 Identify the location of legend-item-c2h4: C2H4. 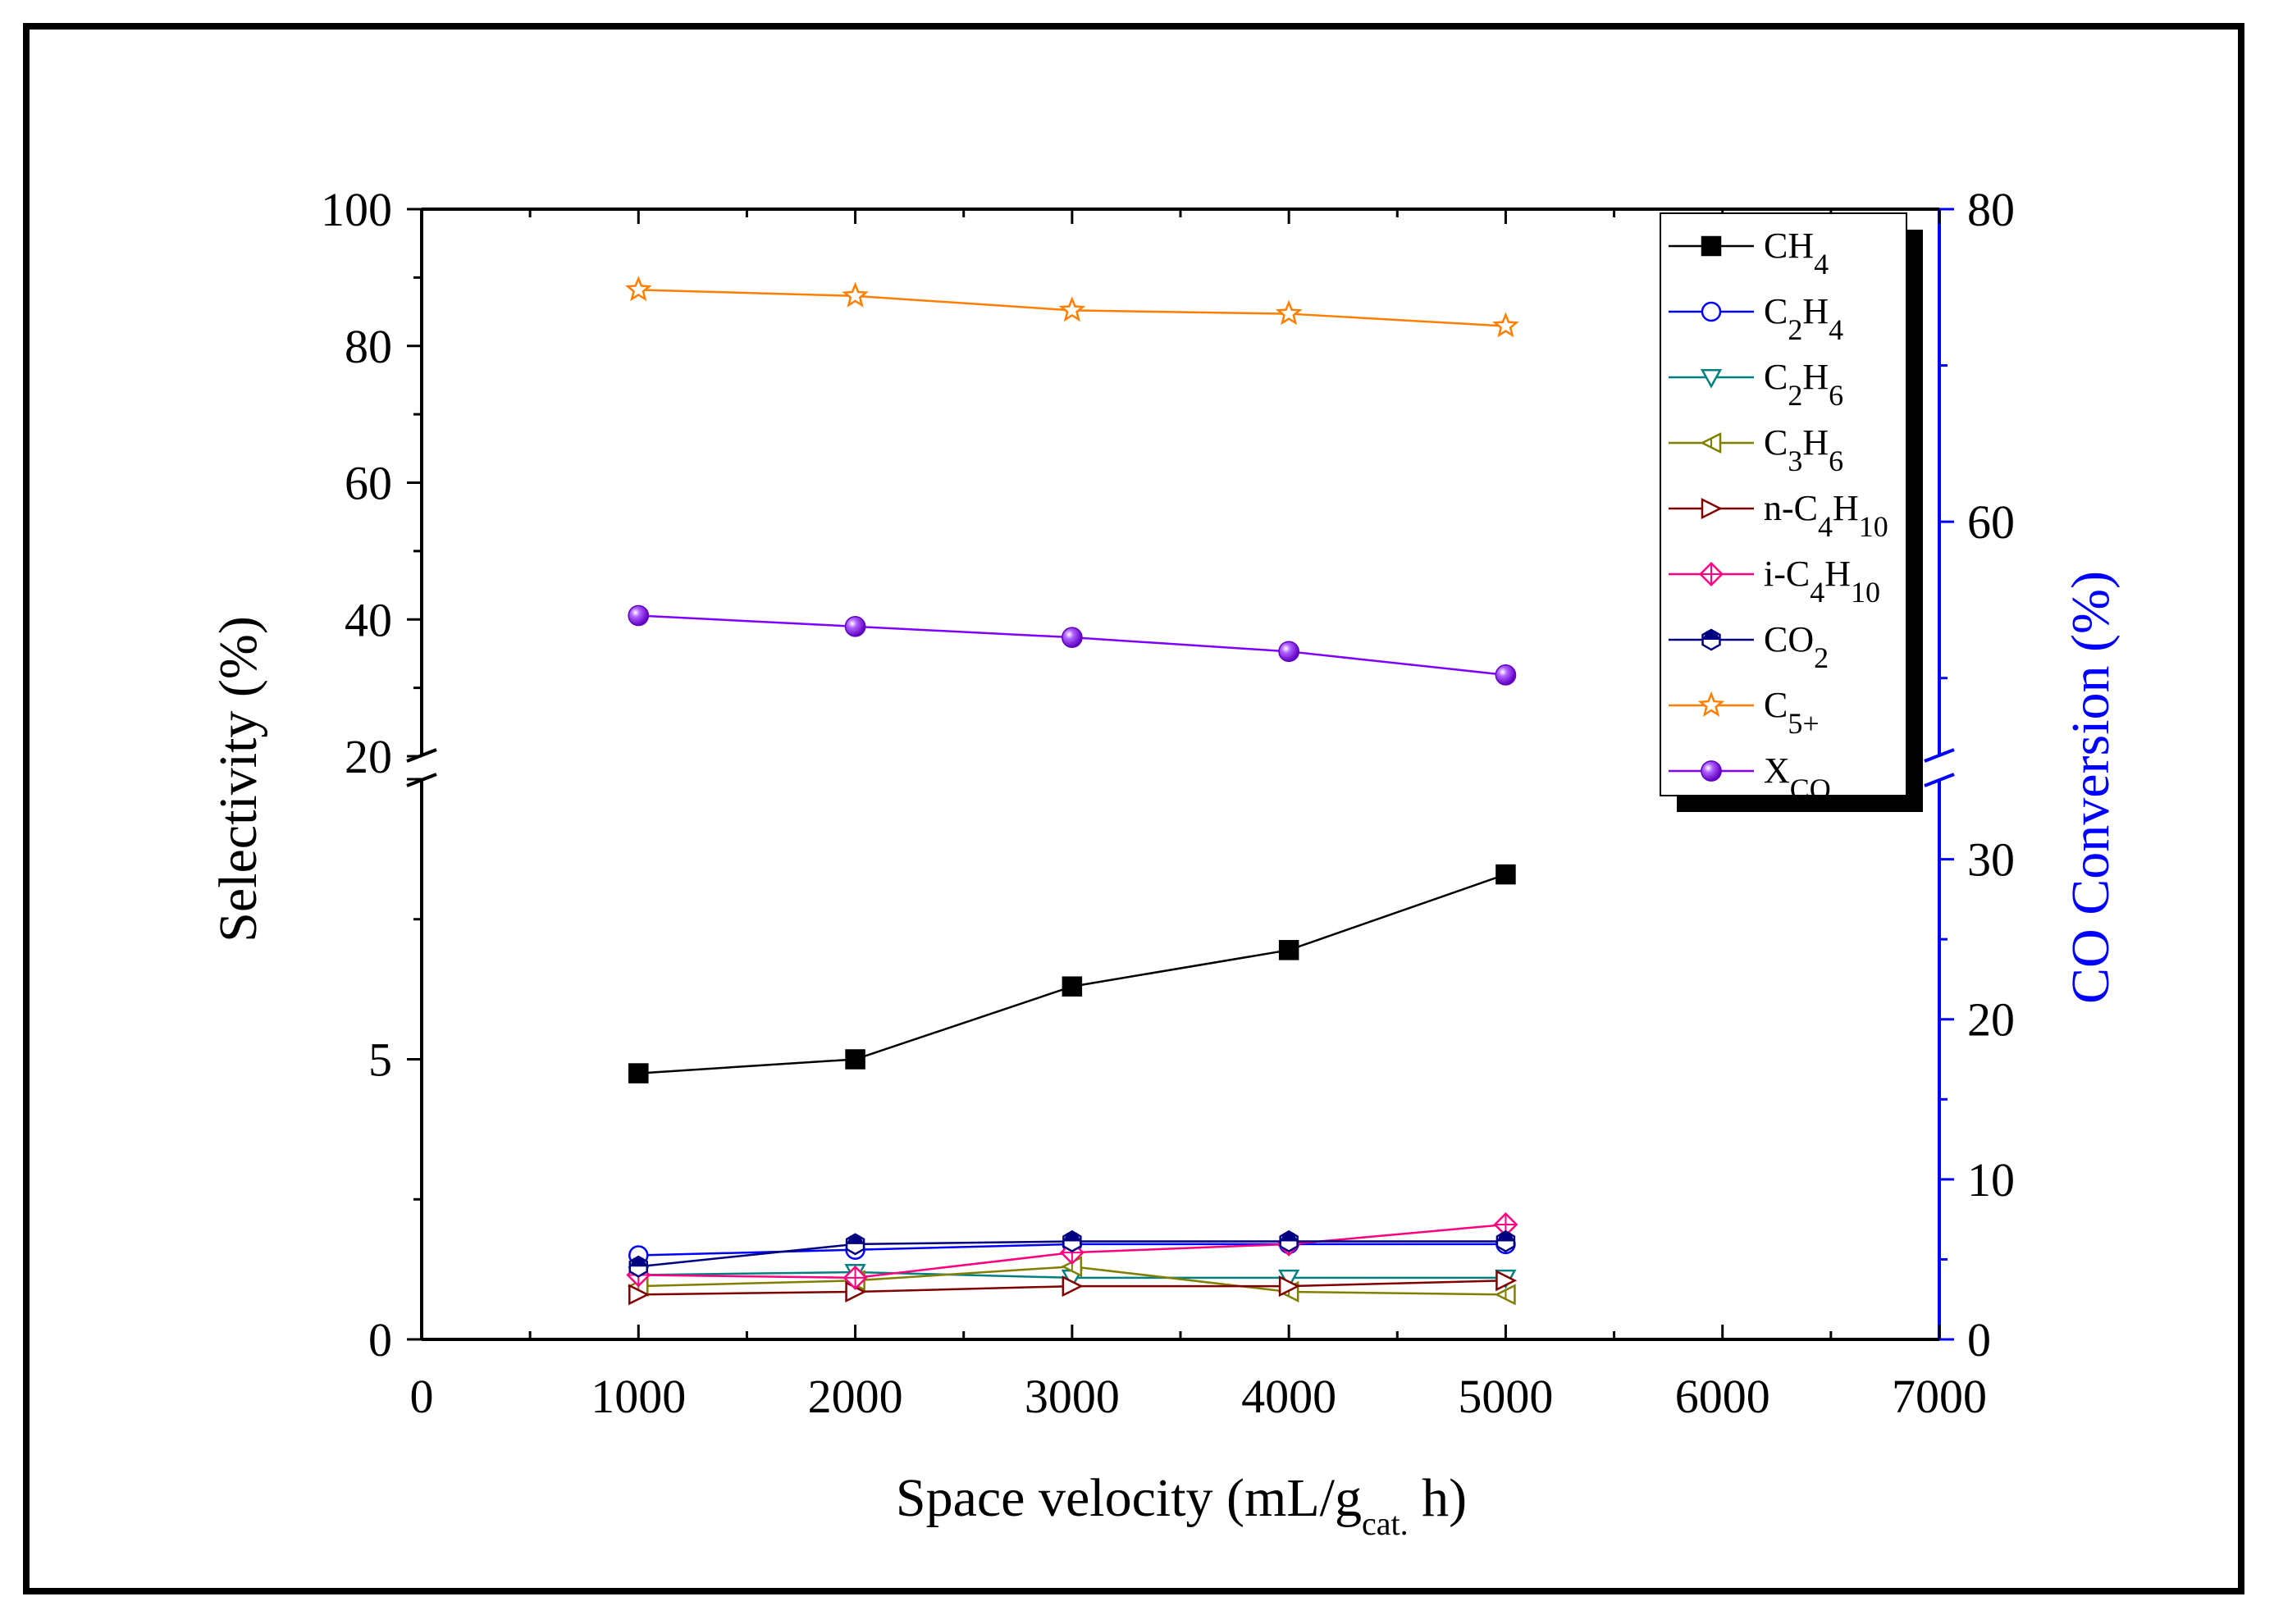
(1756, 318).